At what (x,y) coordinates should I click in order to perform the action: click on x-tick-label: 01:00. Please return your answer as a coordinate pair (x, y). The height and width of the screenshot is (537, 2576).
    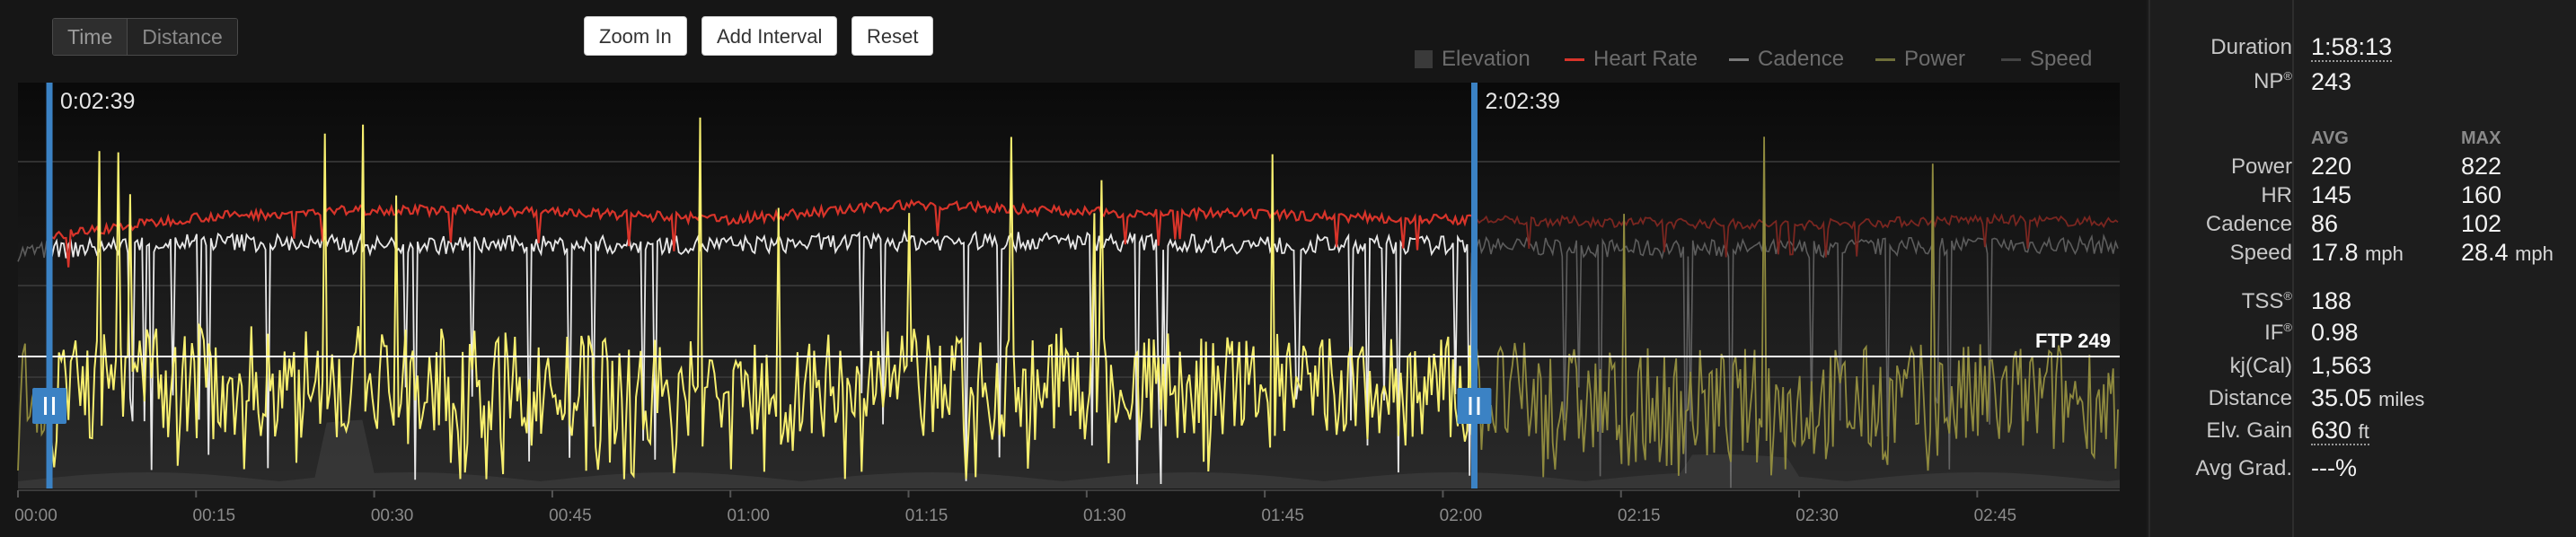
    Looking at the image, I should click on (748, 515).